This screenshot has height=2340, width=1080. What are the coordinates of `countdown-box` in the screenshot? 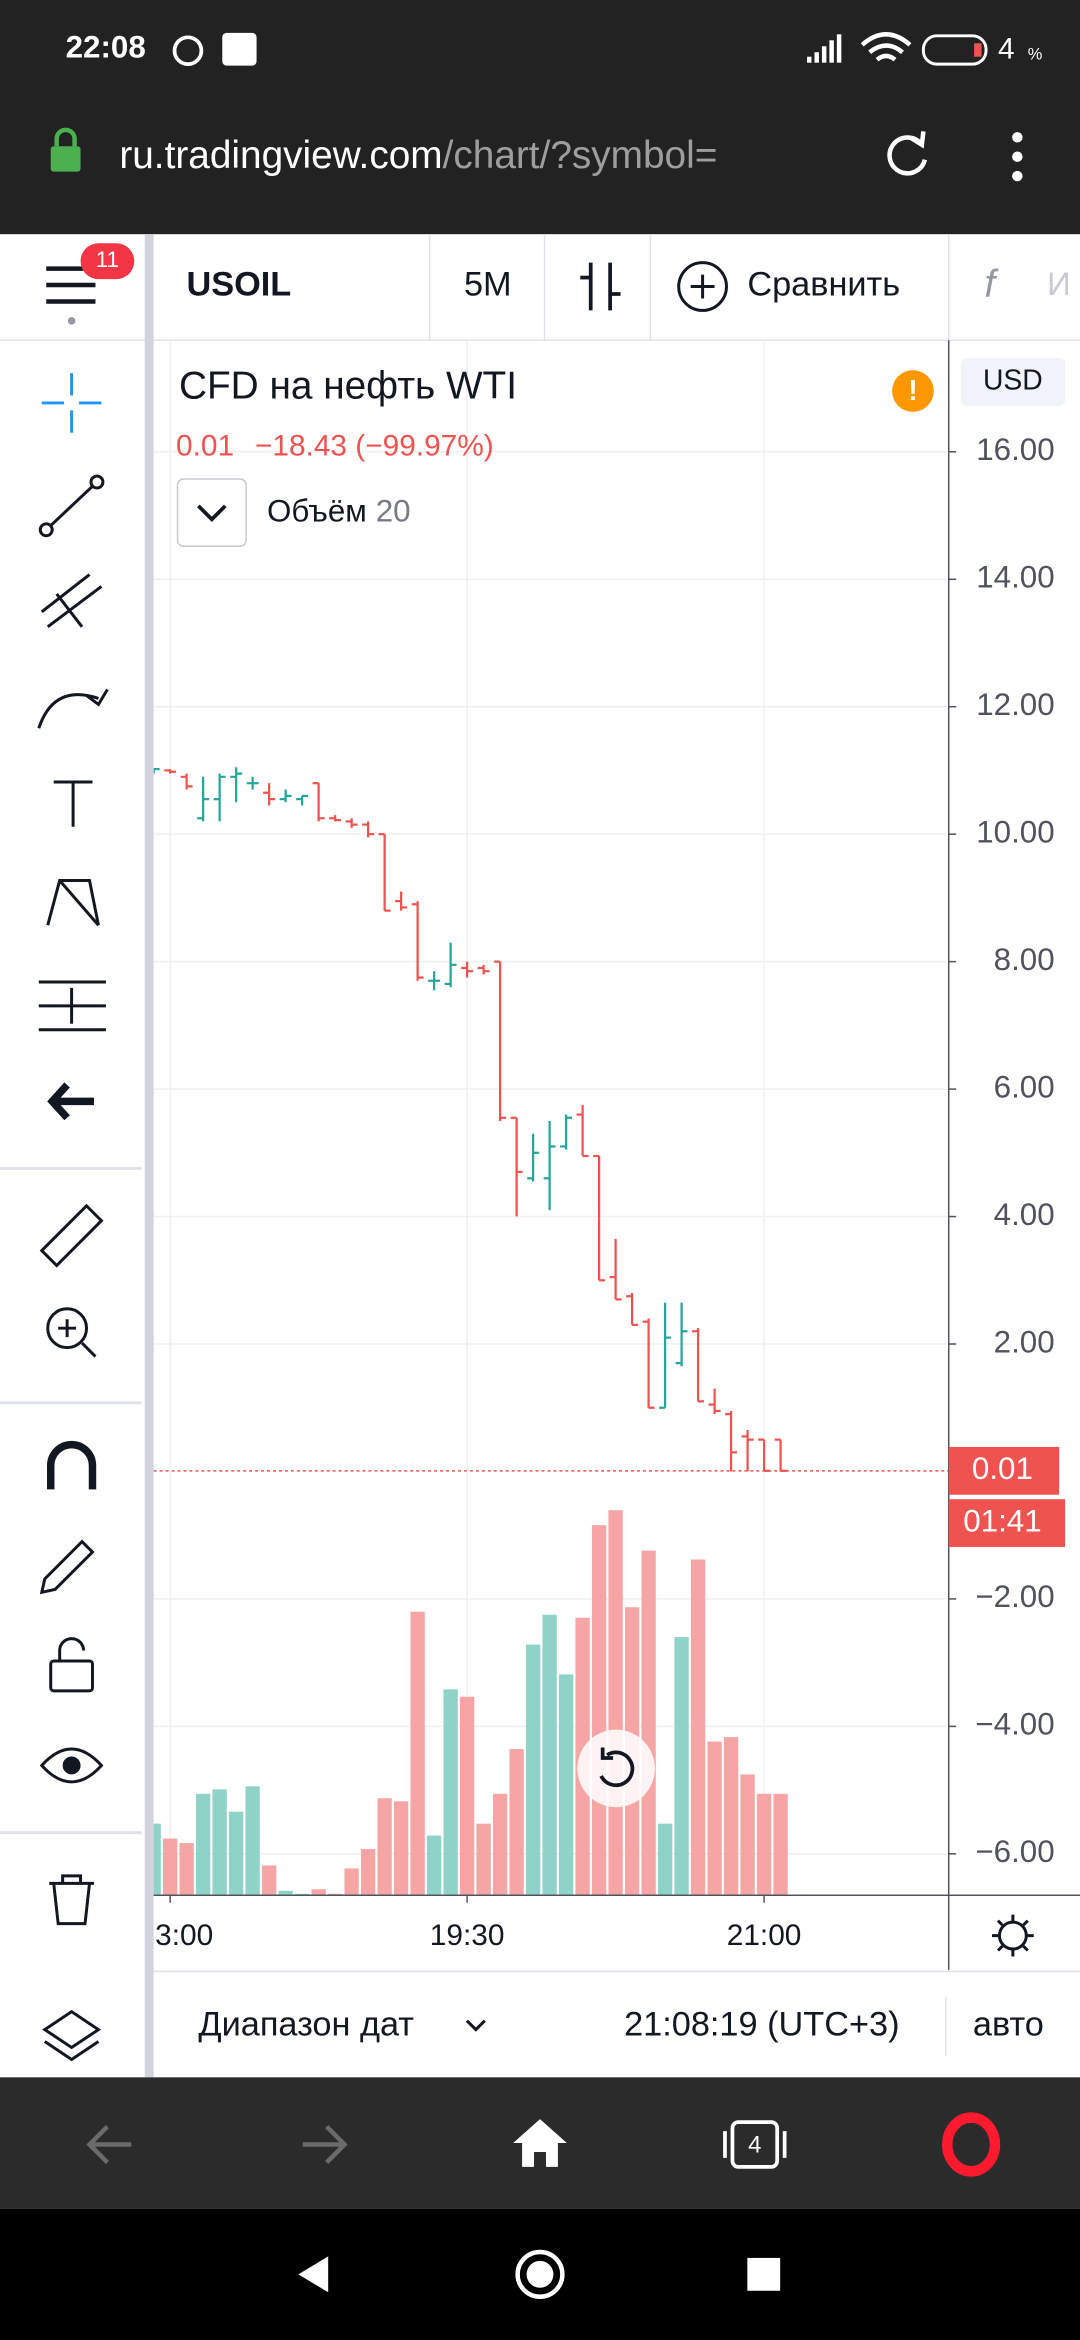 It's located at (1007, 1523).